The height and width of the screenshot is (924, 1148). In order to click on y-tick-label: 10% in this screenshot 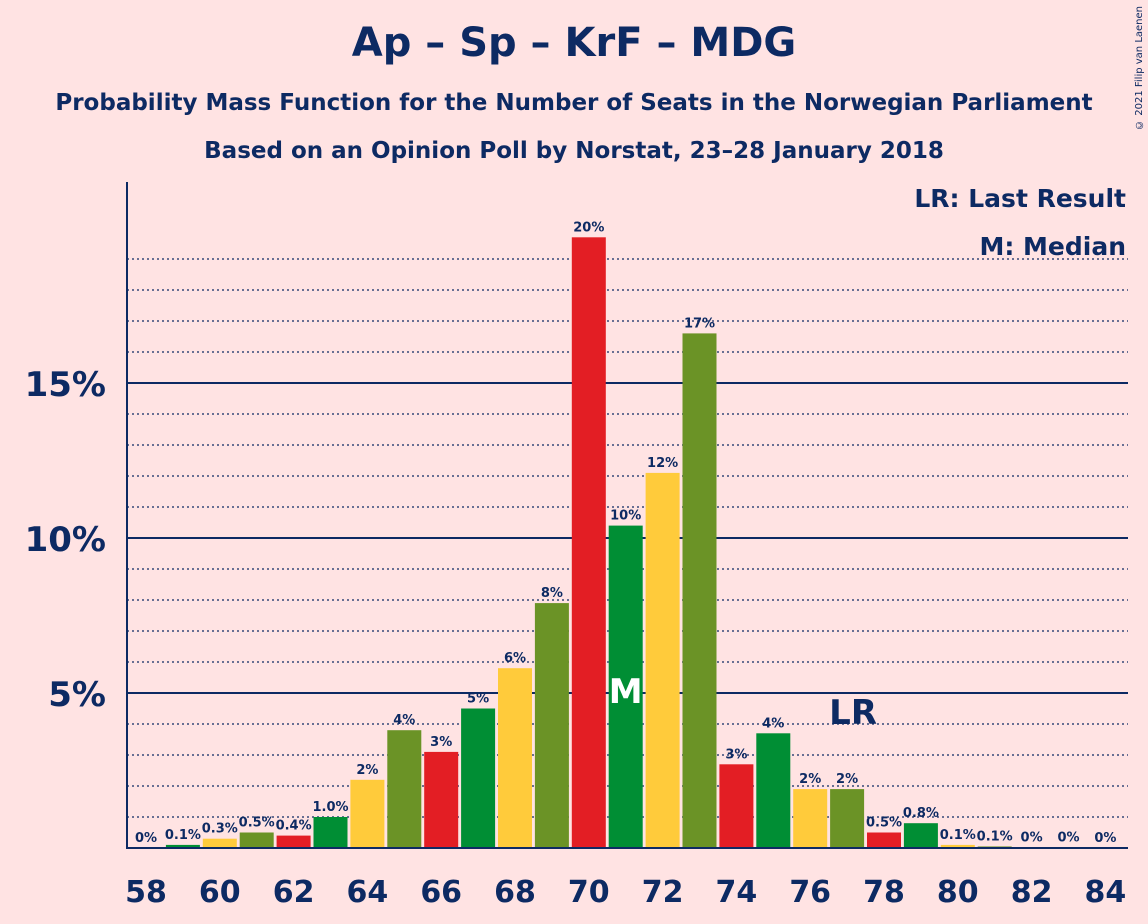, I will do `click(65, 540)`.